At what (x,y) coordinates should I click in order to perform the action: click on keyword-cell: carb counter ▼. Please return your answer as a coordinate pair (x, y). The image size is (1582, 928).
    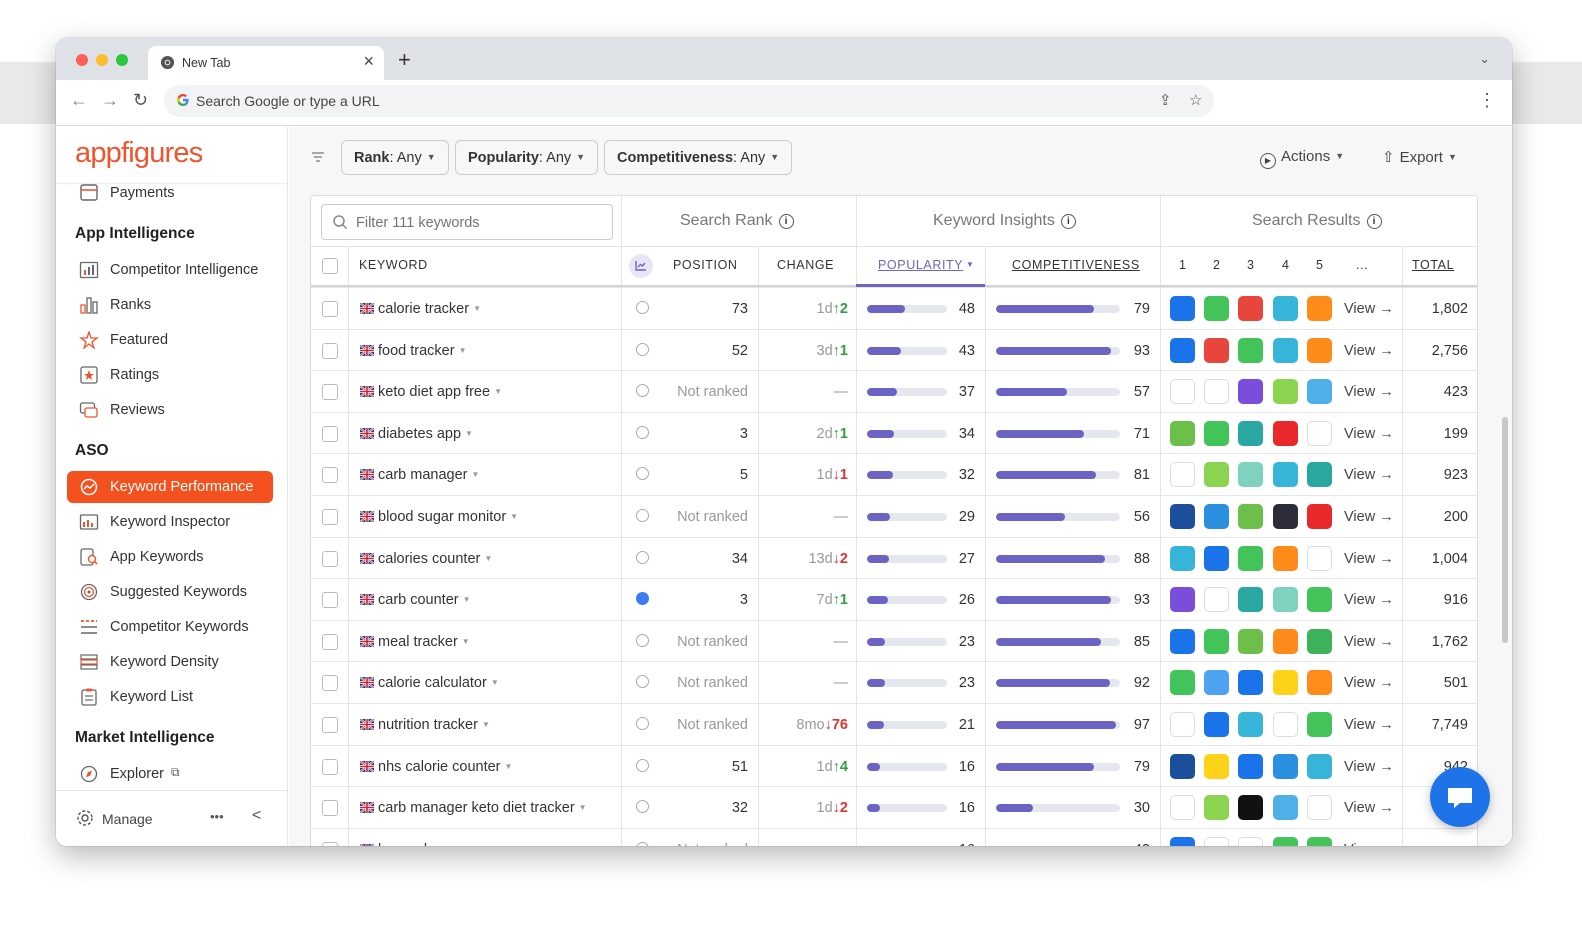
    Looking at the image, I should click on (415, 600).